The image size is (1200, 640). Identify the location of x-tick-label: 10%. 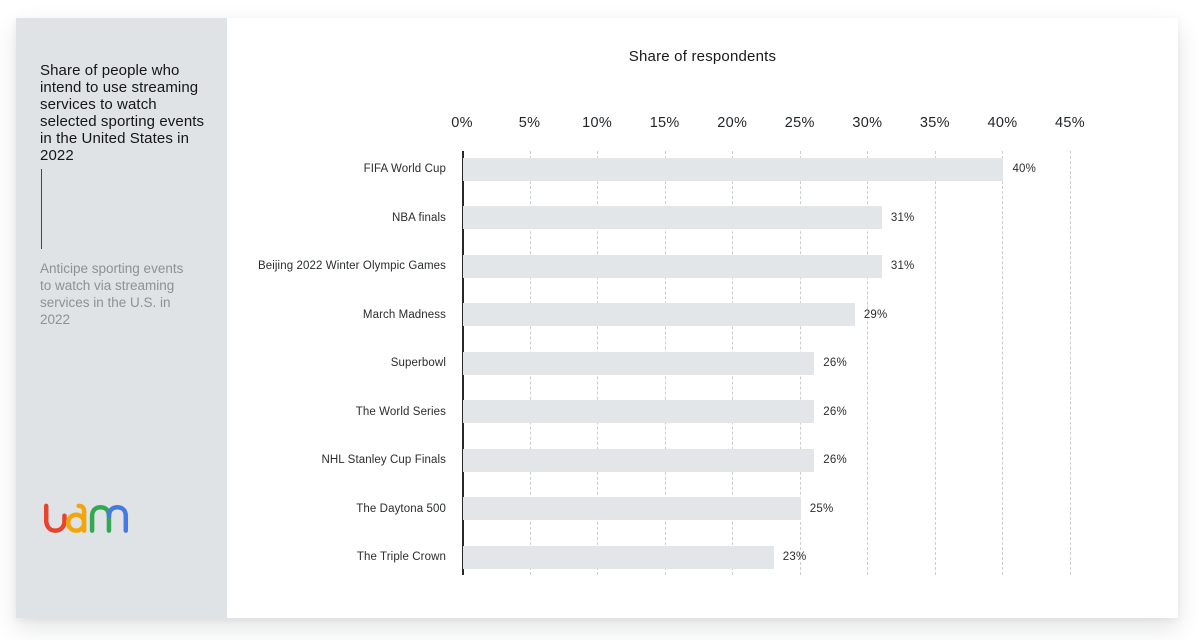
(597, 123).